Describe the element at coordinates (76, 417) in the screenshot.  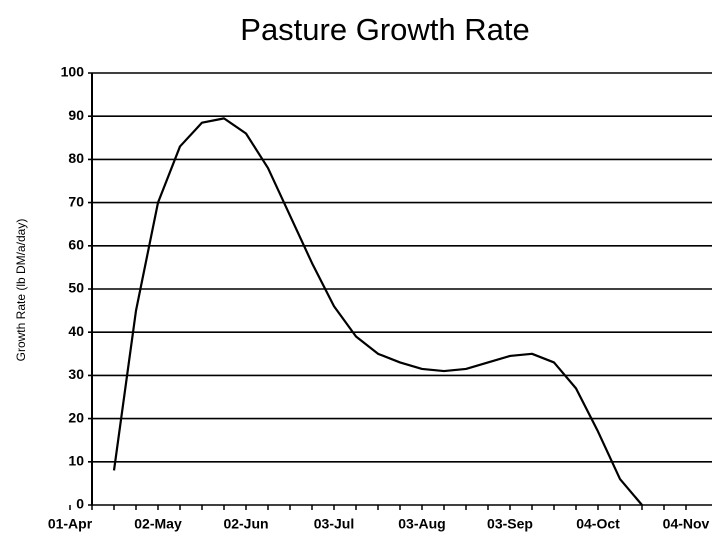
I see `y-tick-label: 20` at that location.